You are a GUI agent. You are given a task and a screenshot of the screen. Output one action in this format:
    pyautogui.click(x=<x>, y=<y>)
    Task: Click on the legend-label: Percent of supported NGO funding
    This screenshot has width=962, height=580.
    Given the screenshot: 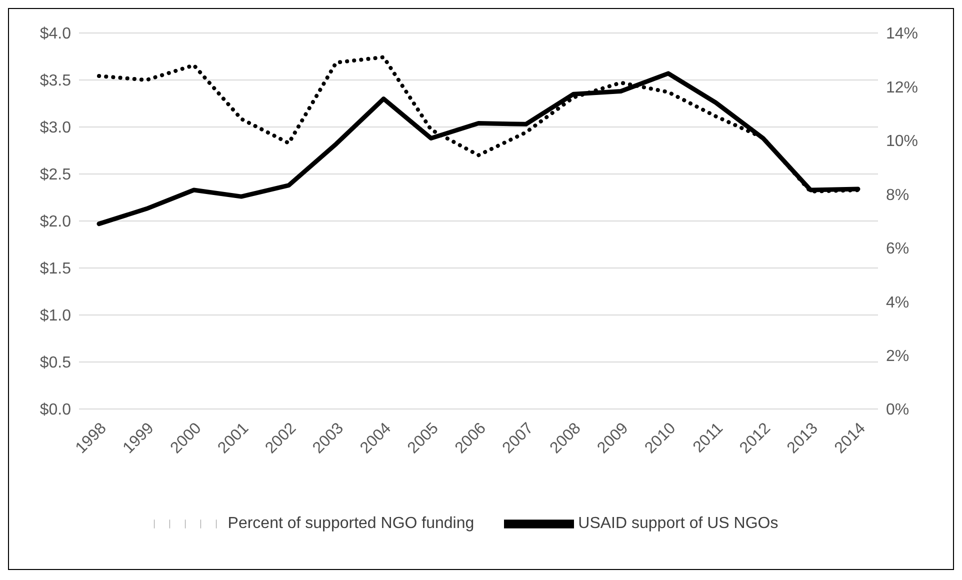 What is the action you would take?
    pyautogui.click(x=351, y=523)
    